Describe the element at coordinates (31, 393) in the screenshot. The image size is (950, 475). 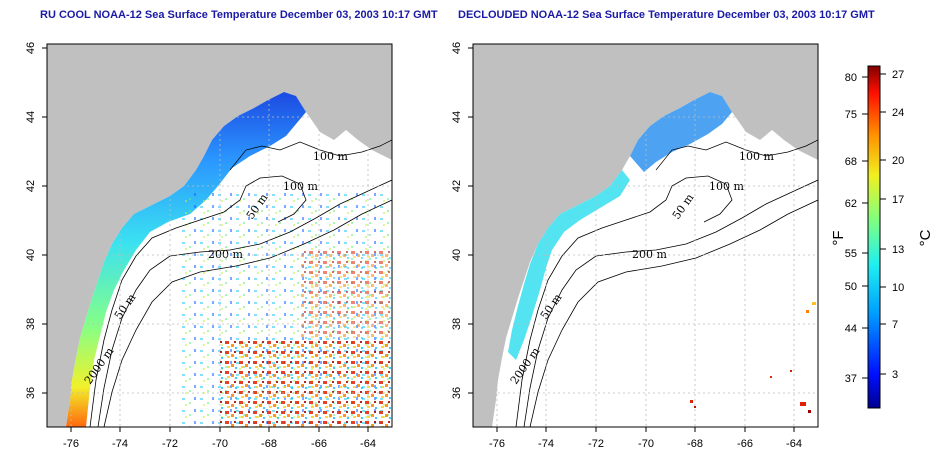
I see `left-lat-tick: 36` at that location.